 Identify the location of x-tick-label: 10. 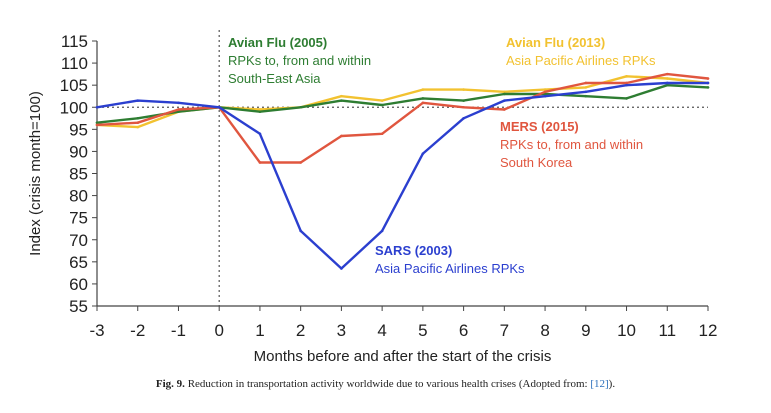
(626, 330).